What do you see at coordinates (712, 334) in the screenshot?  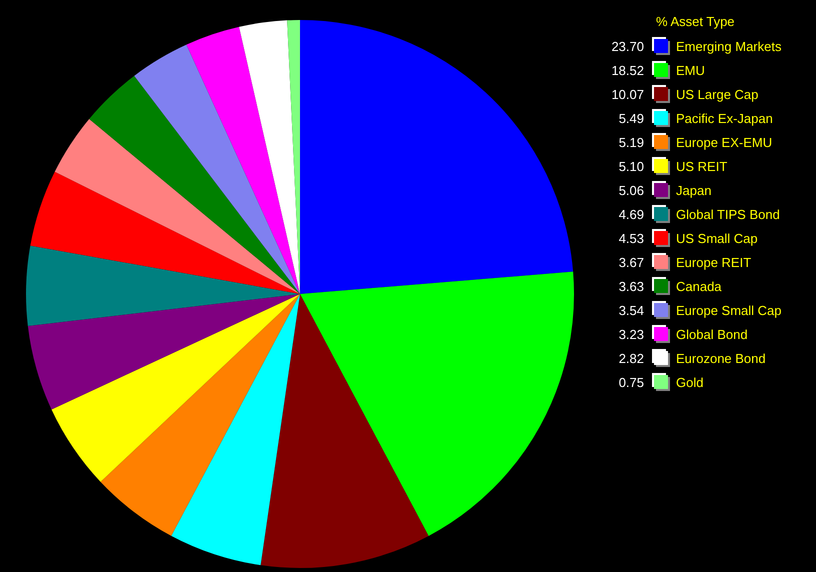 I see `legend-label: Global Bond` at bounding box center [712, 334].